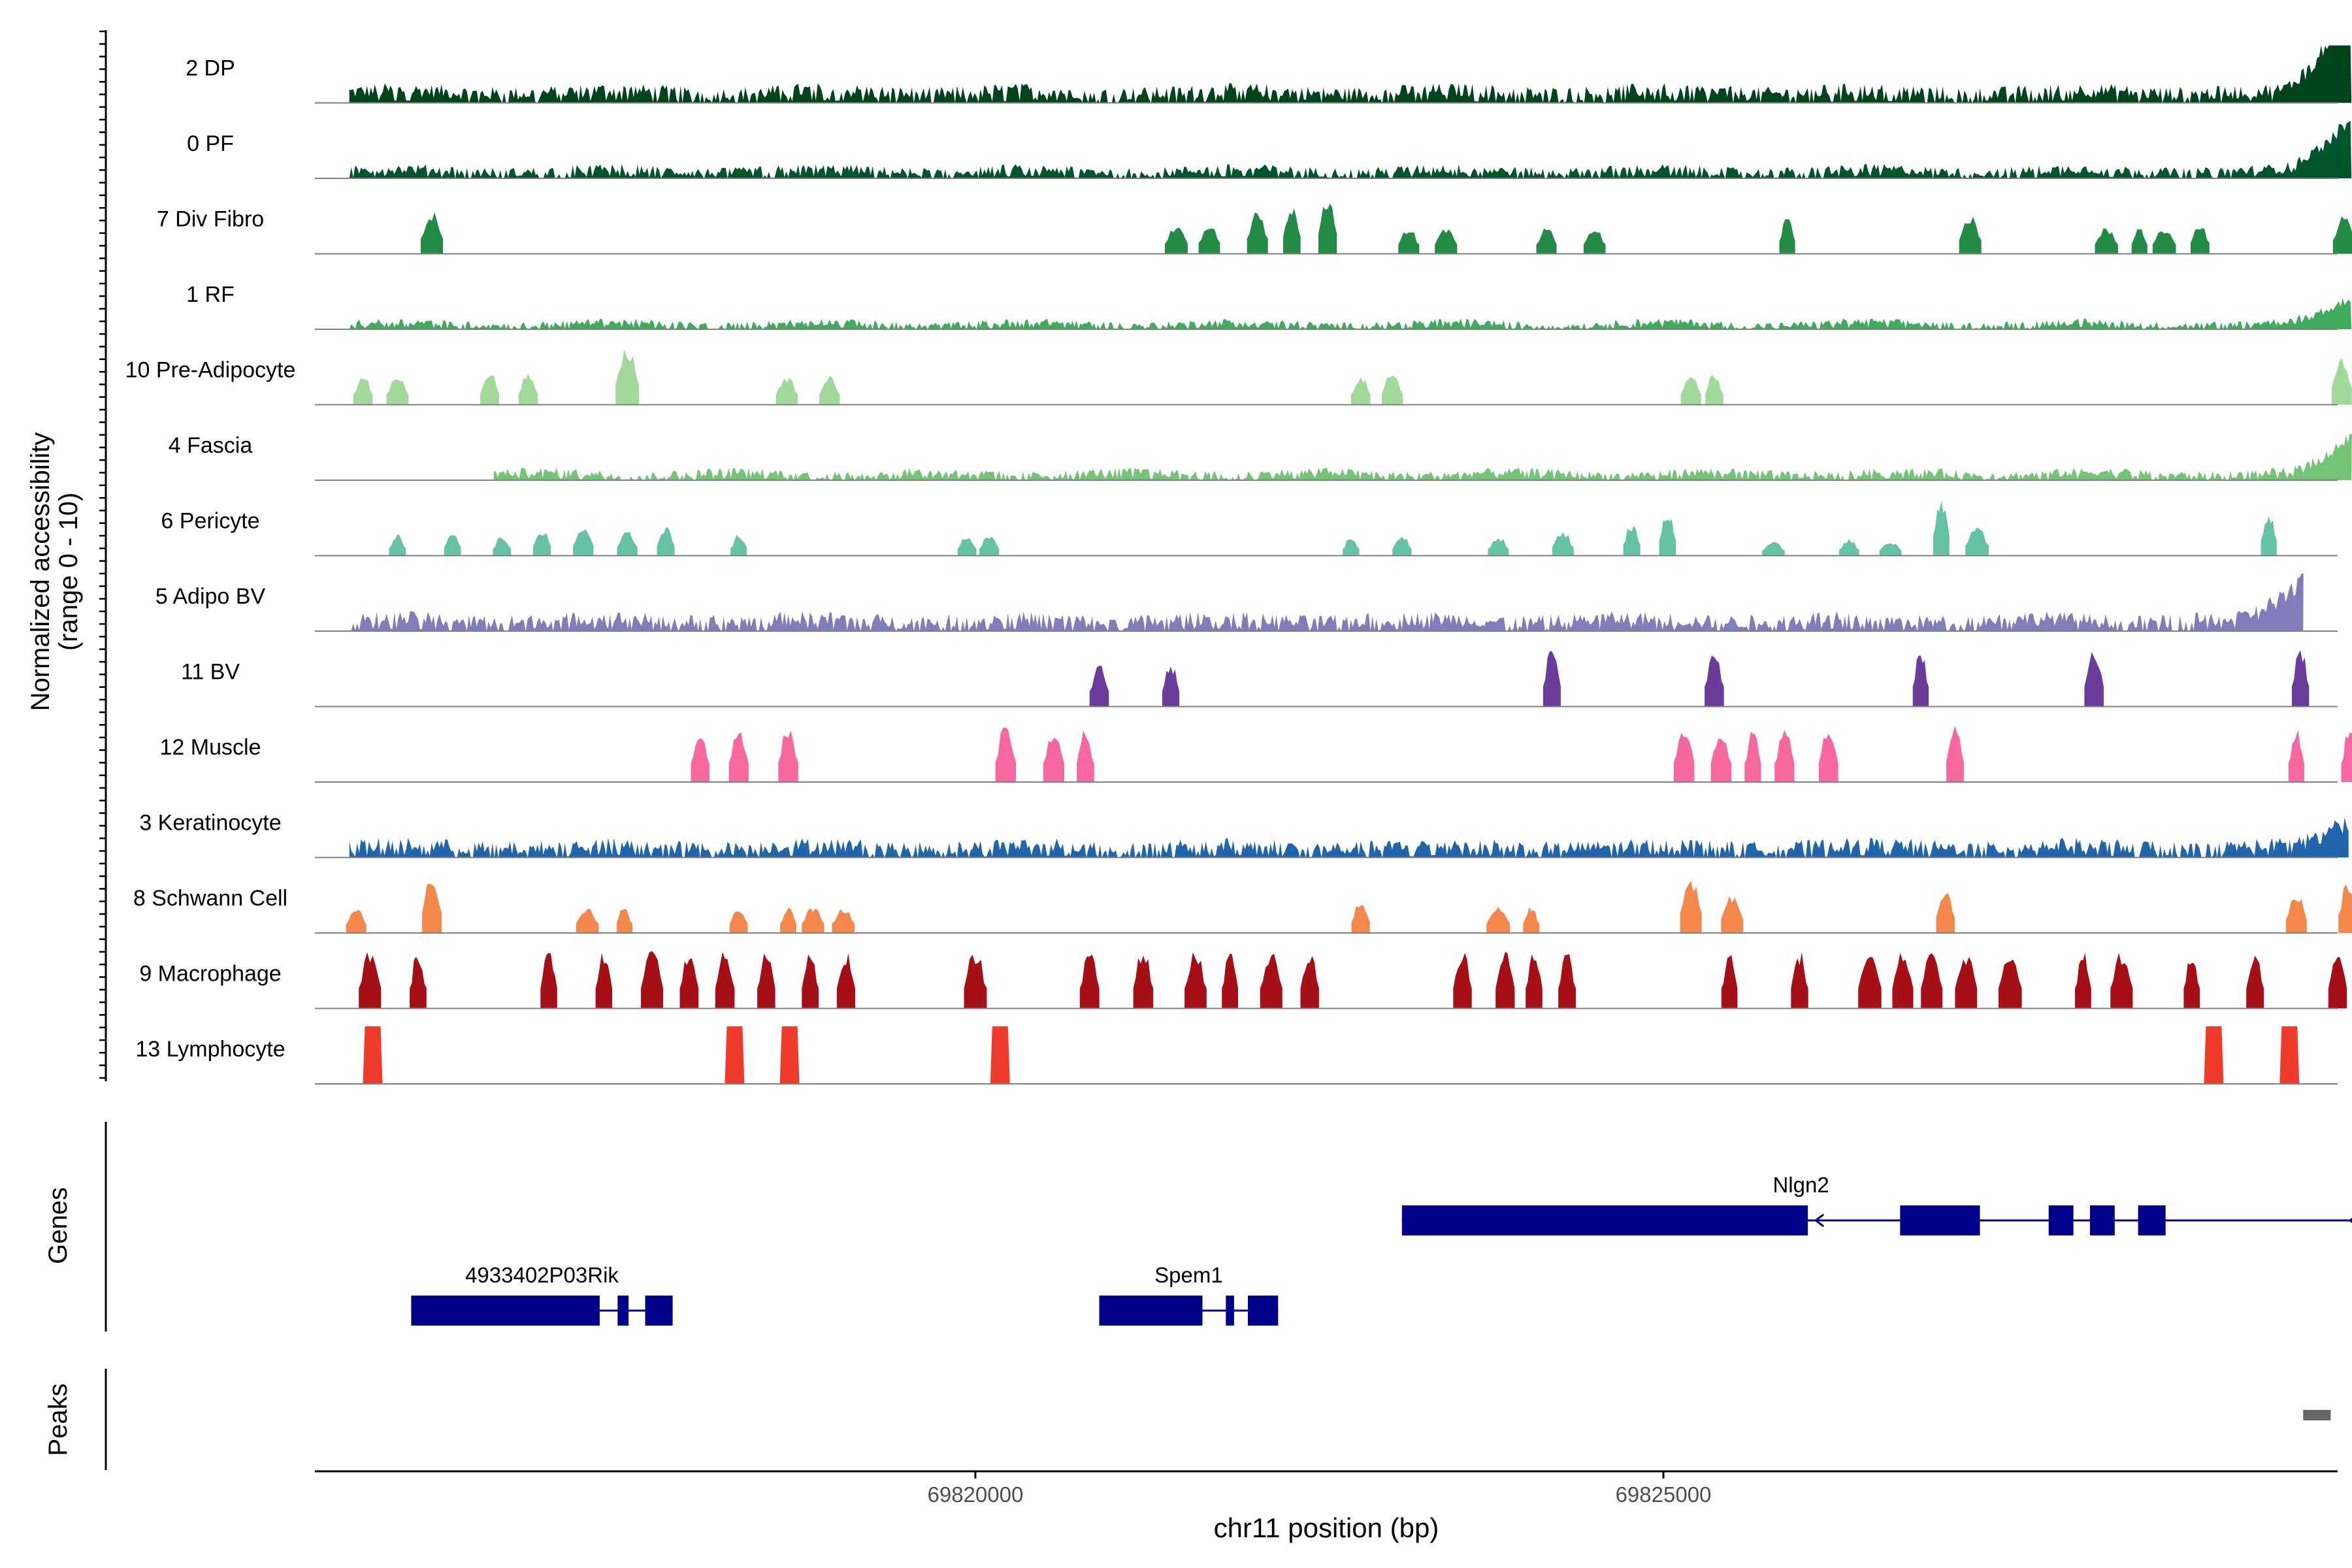  What do you see at coordinates (210, 68) in the screenshot?
I see `track-label: 2 DP` at bounding box center [210, 68].